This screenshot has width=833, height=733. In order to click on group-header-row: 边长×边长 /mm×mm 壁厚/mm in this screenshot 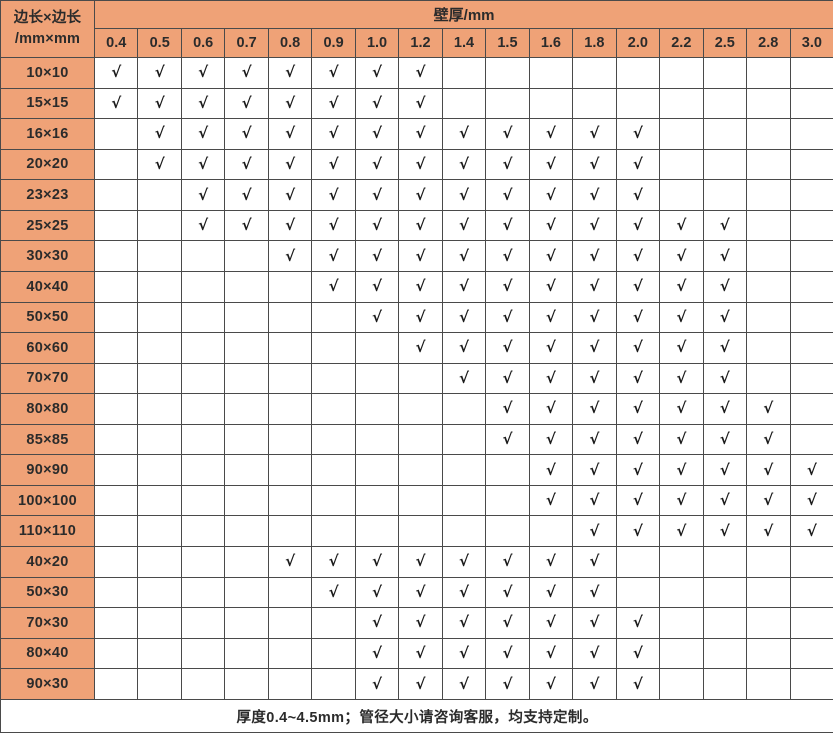, I will do `click(416, 29)`.